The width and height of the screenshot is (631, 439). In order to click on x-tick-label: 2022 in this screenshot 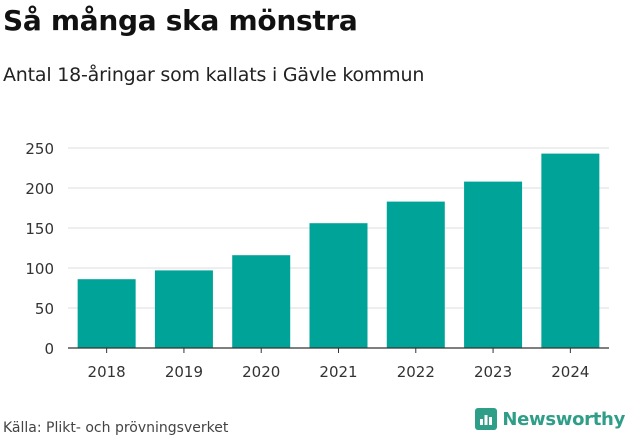, I will do `click(416, 372)`.